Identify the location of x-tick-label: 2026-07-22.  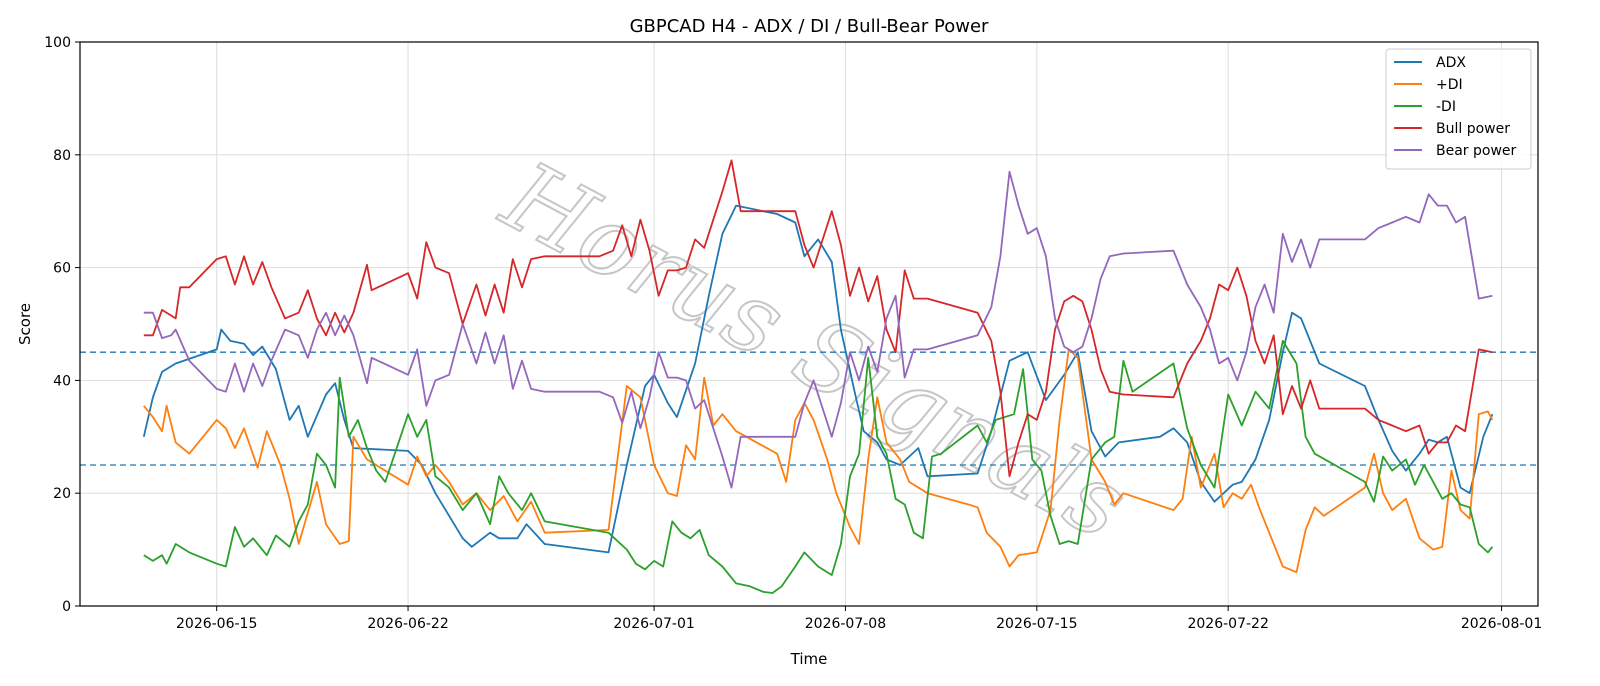
(1227, 624).